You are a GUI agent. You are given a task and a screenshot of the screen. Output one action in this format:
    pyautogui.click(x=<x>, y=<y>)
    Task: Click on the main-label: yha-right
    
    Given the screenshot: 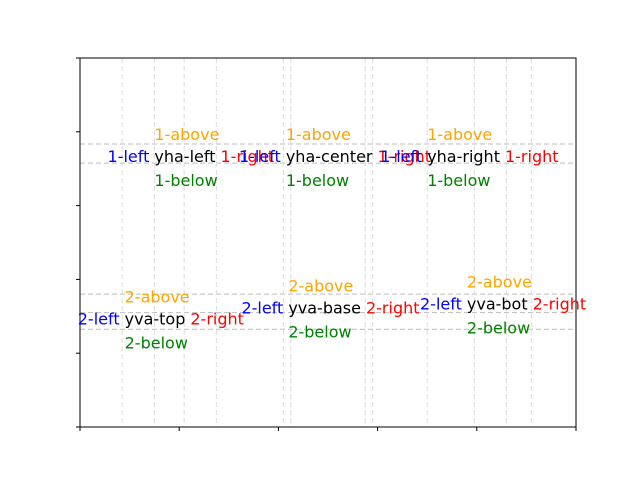 What is the action you would take?
    pyautogui.click(x=463, y=156)
    